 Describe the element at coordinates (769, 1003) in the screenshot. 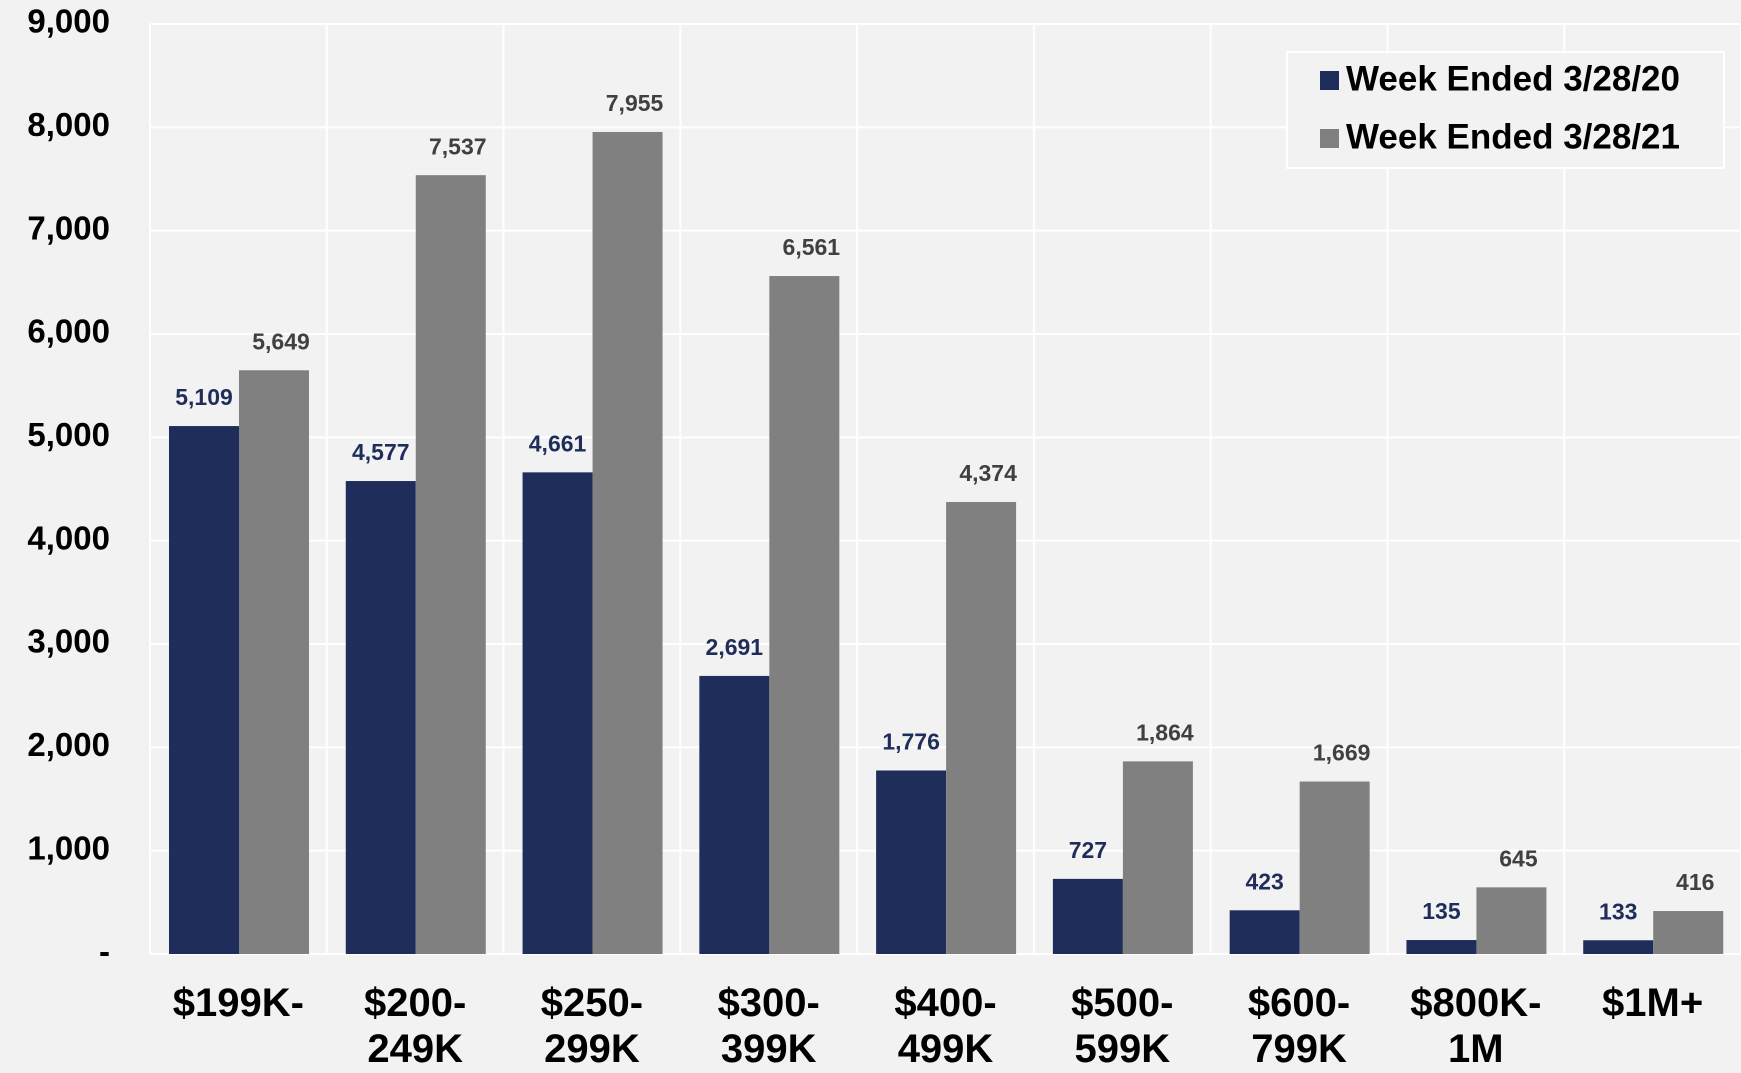

I see `x-tick-label-line: $300-` at that location.